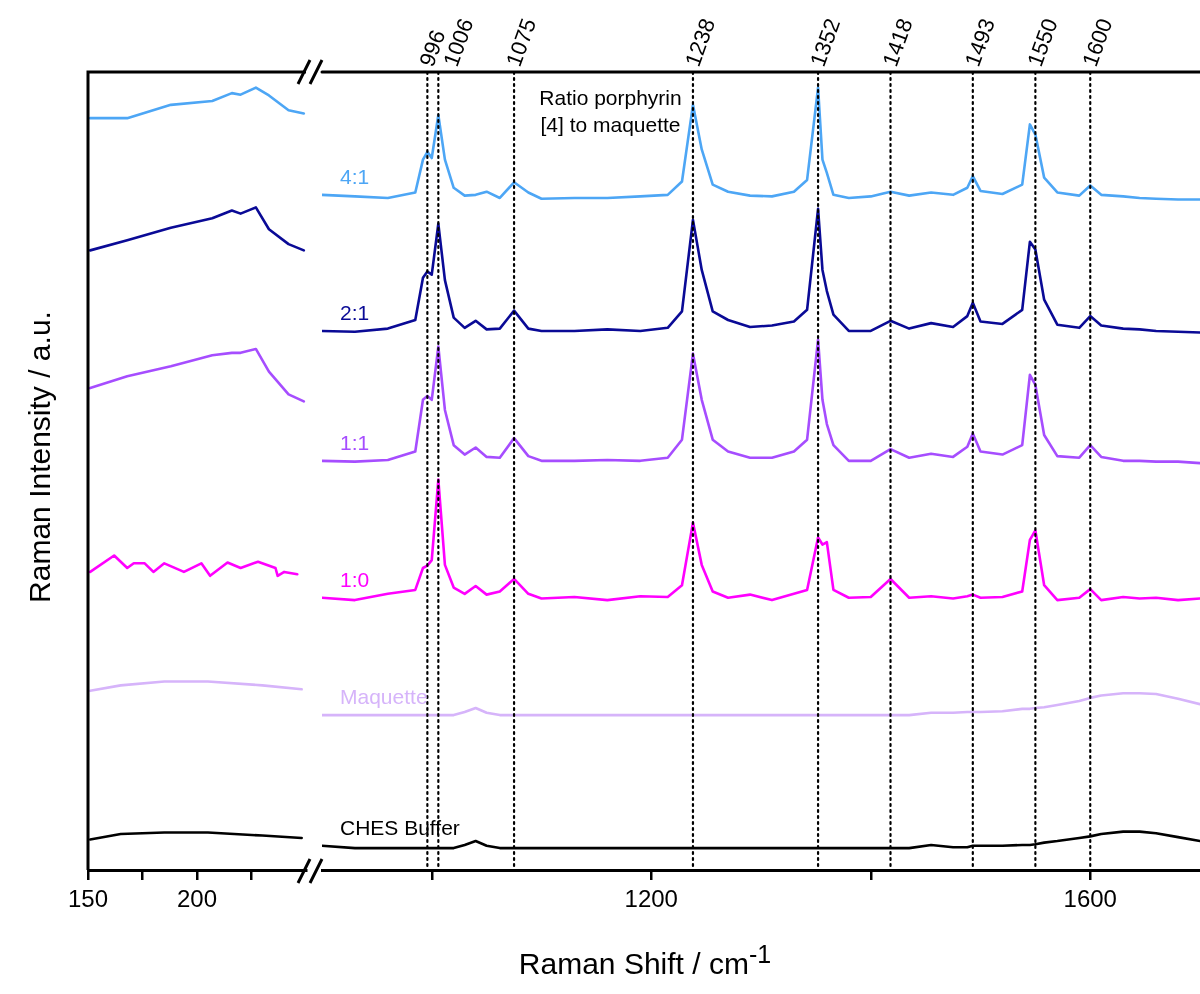 Image resolution: width=1200 pixels, height=994 pixels. Describe the element at coordinates (979, 42) in the screenshot. I see `ref-line-label: 1493` at that location.